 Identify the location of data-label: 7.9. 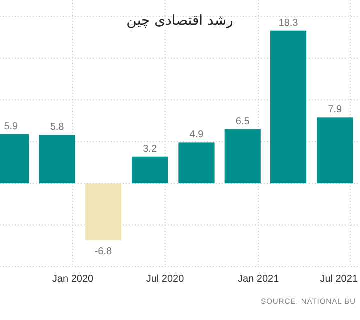
(335, 110).